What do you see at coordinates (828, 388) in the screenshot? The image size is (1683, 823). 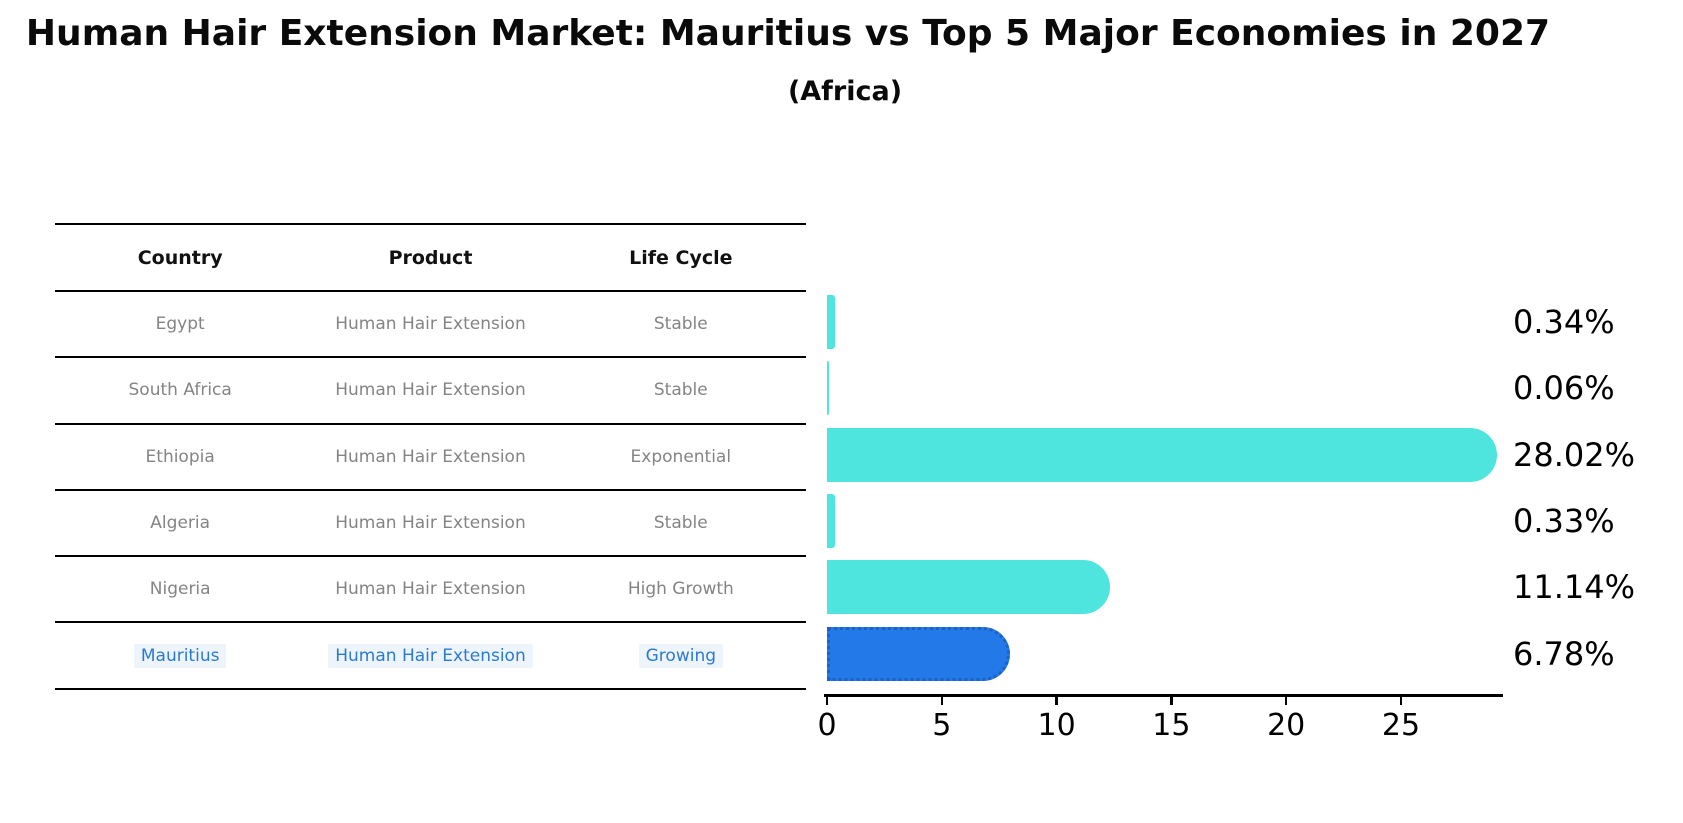 I see `bar-south-africa` at bounding box center [828, 388].